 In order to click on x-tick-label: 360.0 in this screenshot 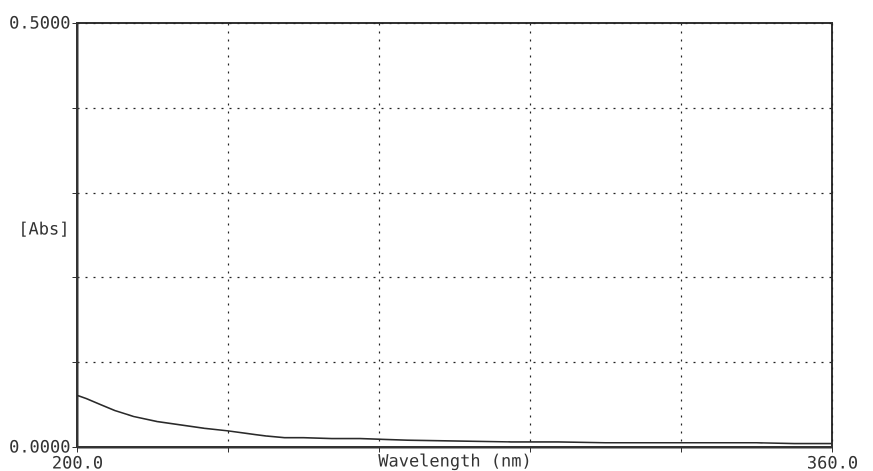, I will do `click(832, 462)`.